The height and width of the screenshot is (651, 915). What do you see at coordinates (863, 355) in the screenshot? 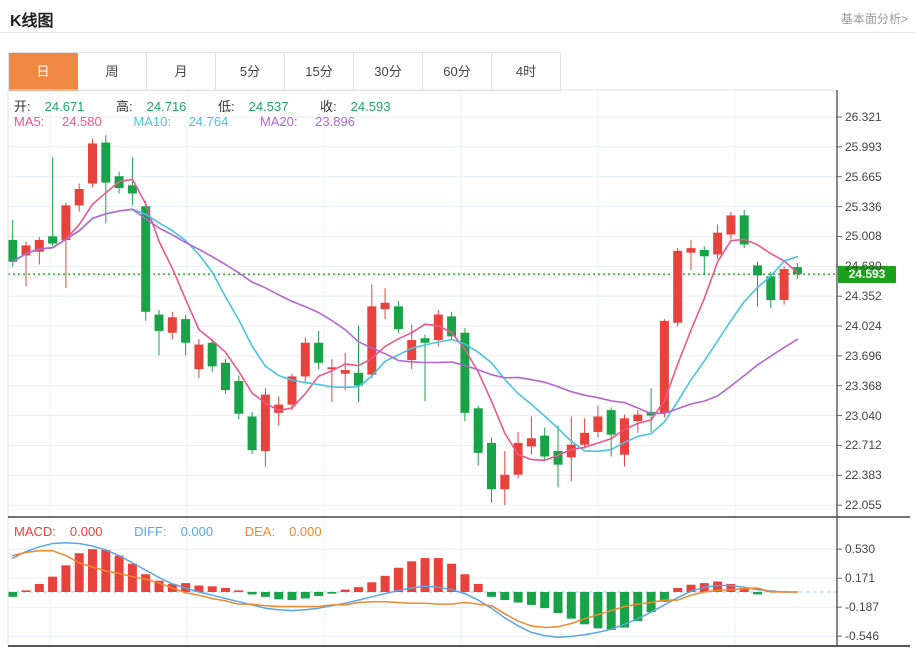
I see `axis-tick-label: 23.696` at bounding box center [863, 355].